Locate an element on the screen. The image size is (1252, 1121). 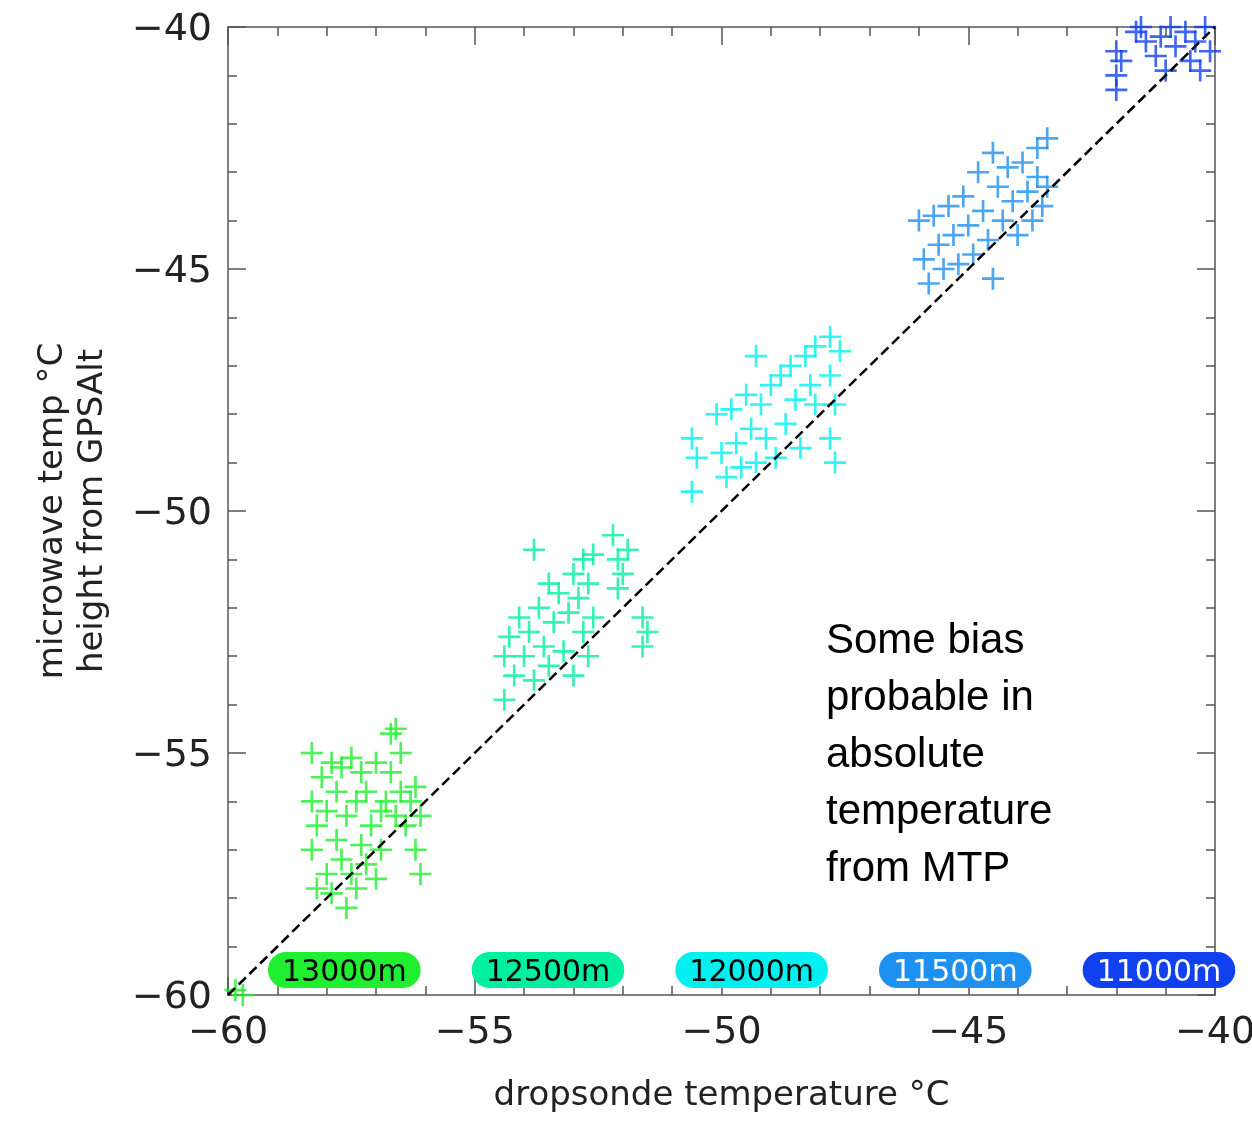
x-axis-title: dropsonde temperature °C is located at coordinates (721, 1093).